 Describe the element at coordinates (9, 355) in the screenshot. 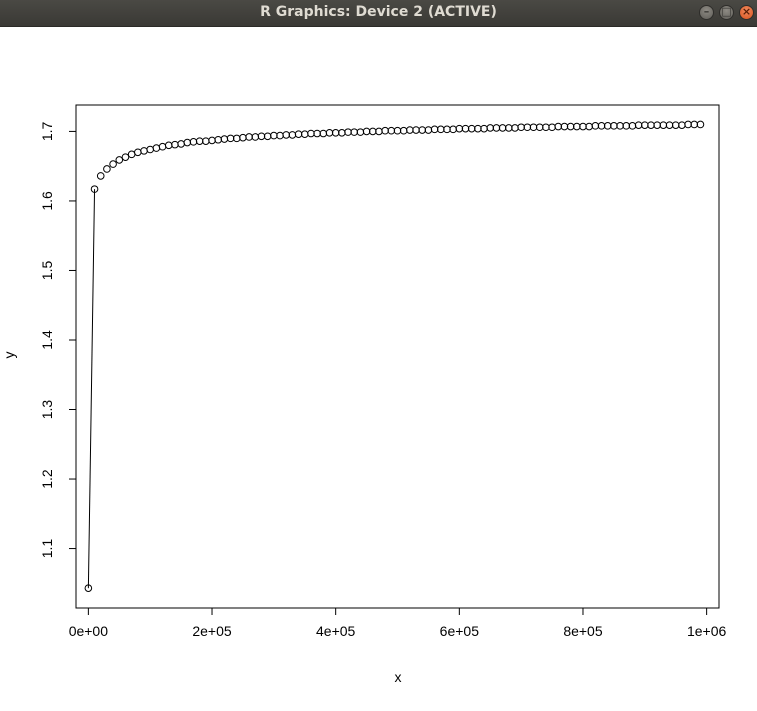

I see `y-axis-label: y` at that location.